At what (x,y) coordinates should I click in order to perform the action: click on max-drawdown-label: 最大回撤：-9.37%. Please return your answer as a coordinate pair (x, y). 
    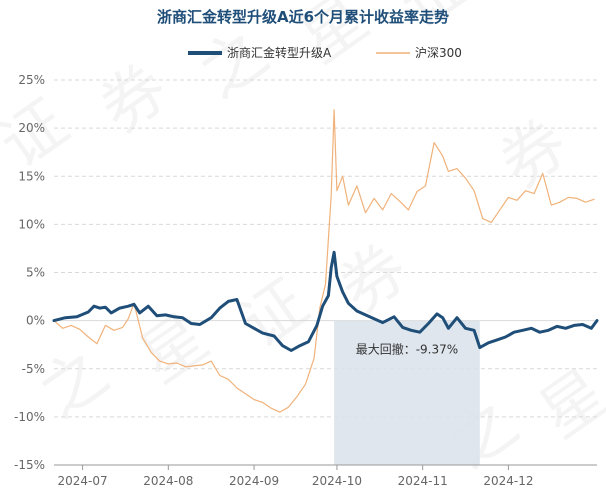
    Looking at the image, I should click on (407, 348).